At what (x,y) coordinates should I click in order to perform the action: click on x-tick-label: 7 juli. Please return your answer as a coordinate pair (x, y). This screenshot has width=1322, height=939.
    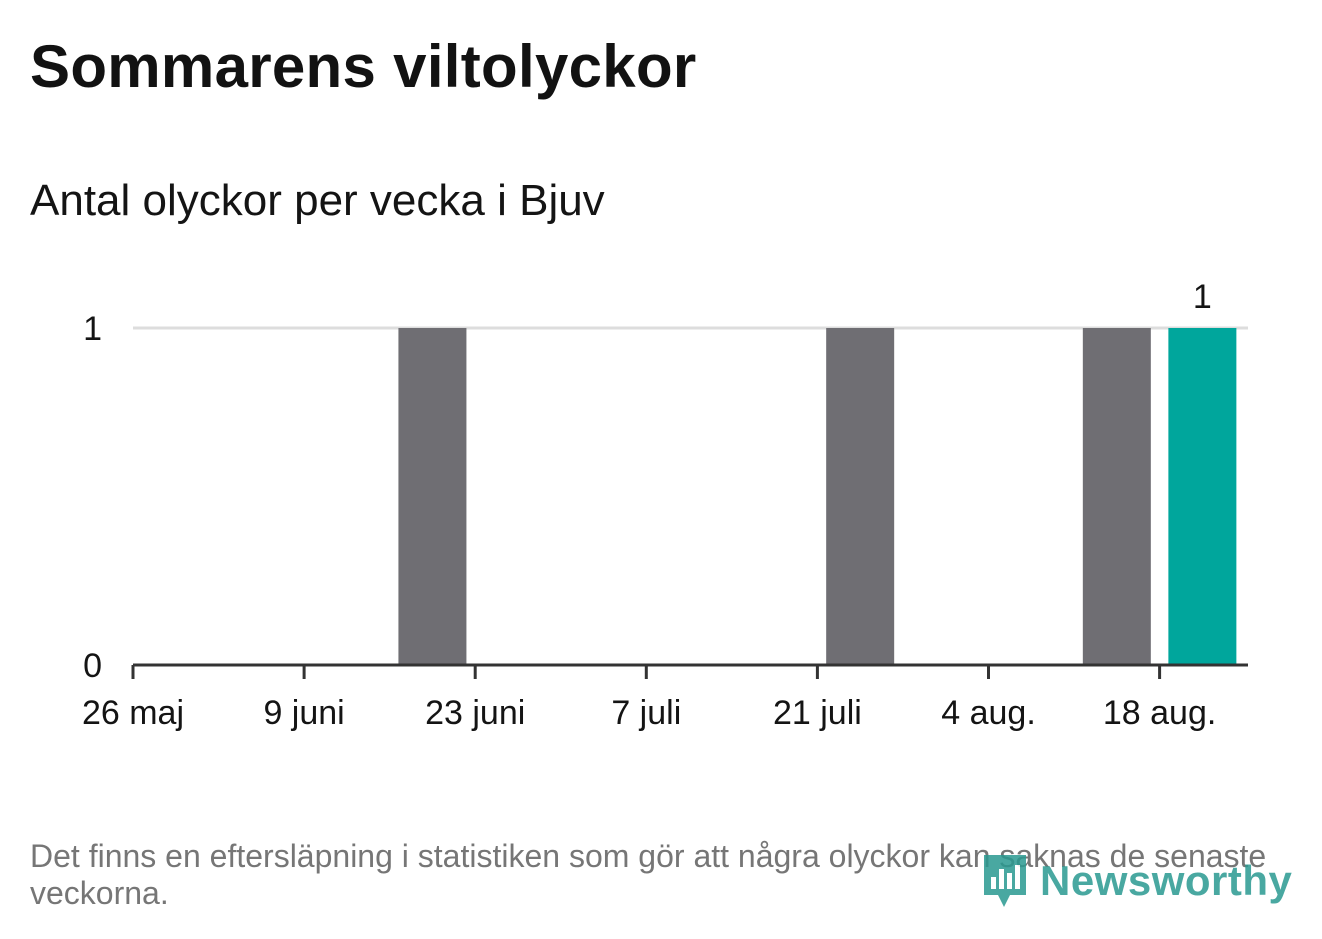
    Looking at the image, I should click on (646, 713).